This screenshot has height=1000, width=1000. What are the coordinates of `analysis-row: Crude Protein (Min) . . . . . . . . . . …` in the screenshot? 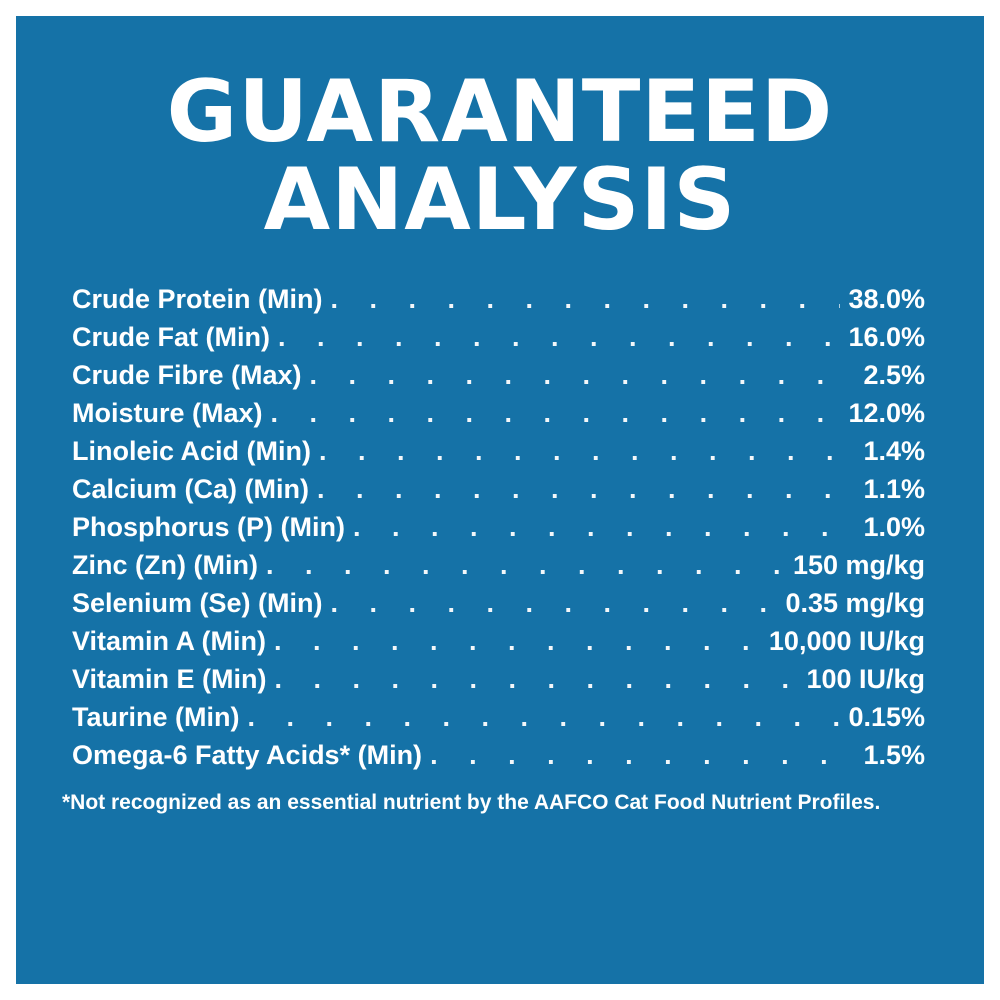 It's located at (498, 299).